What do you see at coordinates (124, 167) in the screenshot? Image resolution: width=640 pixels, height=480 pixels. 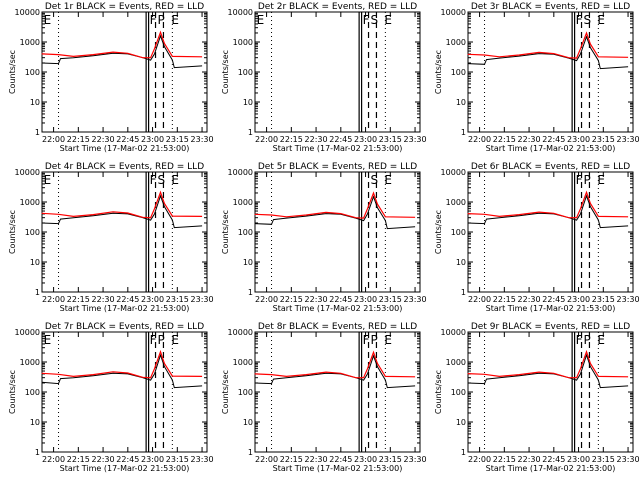 I see `panel-title: Det 4r BLACK = Events, RED = LLD` at bounding box center [124, 167].